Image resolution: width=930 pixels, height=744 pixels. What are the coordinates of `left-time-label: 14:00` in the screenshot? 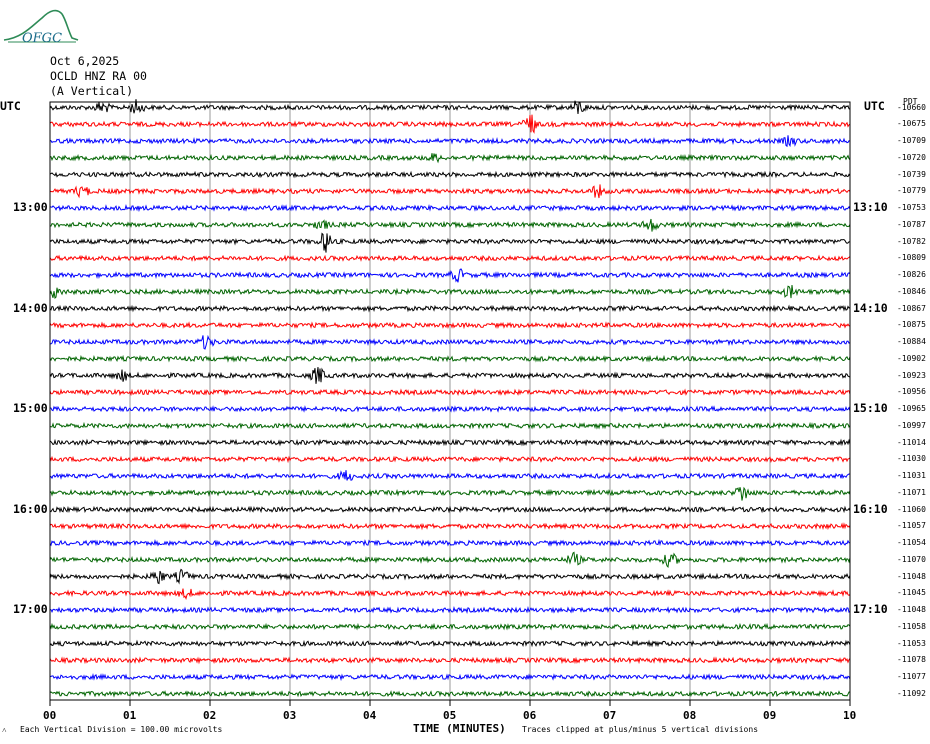 It's located at (30, 307).